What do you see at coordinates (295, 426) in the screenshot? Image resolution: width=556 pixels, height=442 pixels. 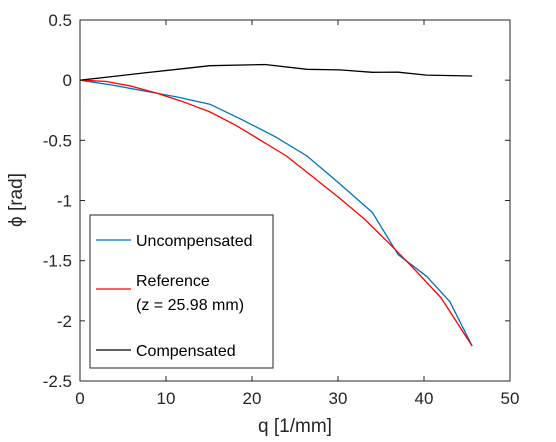 I see `x-axis-label: q [1/mm]` at bounding box center [295, 426].